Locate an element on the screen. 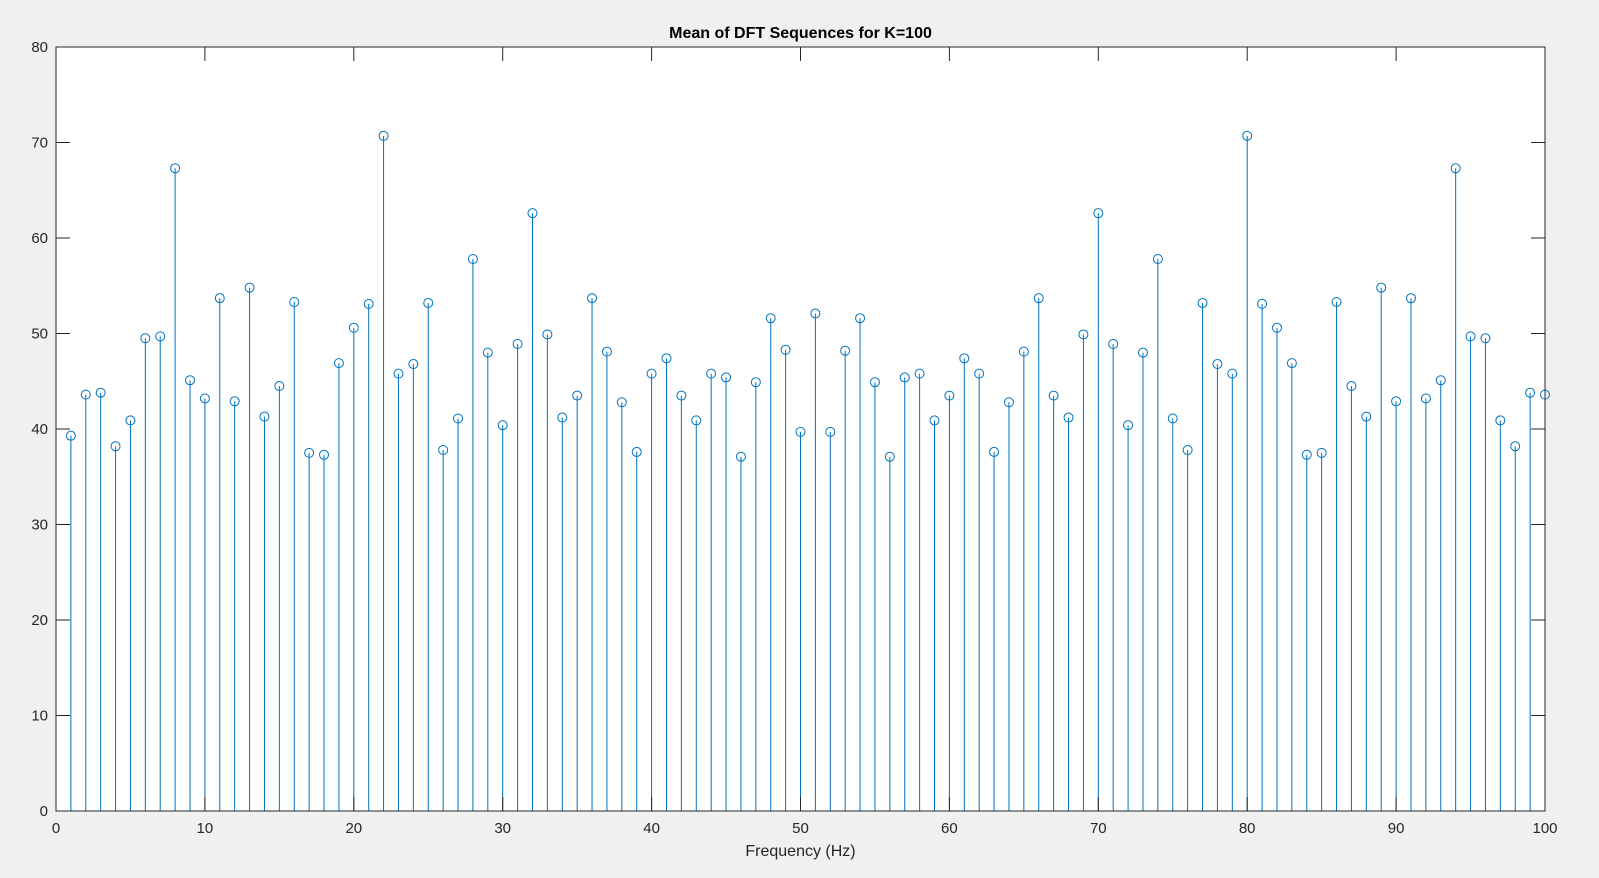 The image size is (1599, 878). y-tick-label: 30 is located at coordinates (39, 525).